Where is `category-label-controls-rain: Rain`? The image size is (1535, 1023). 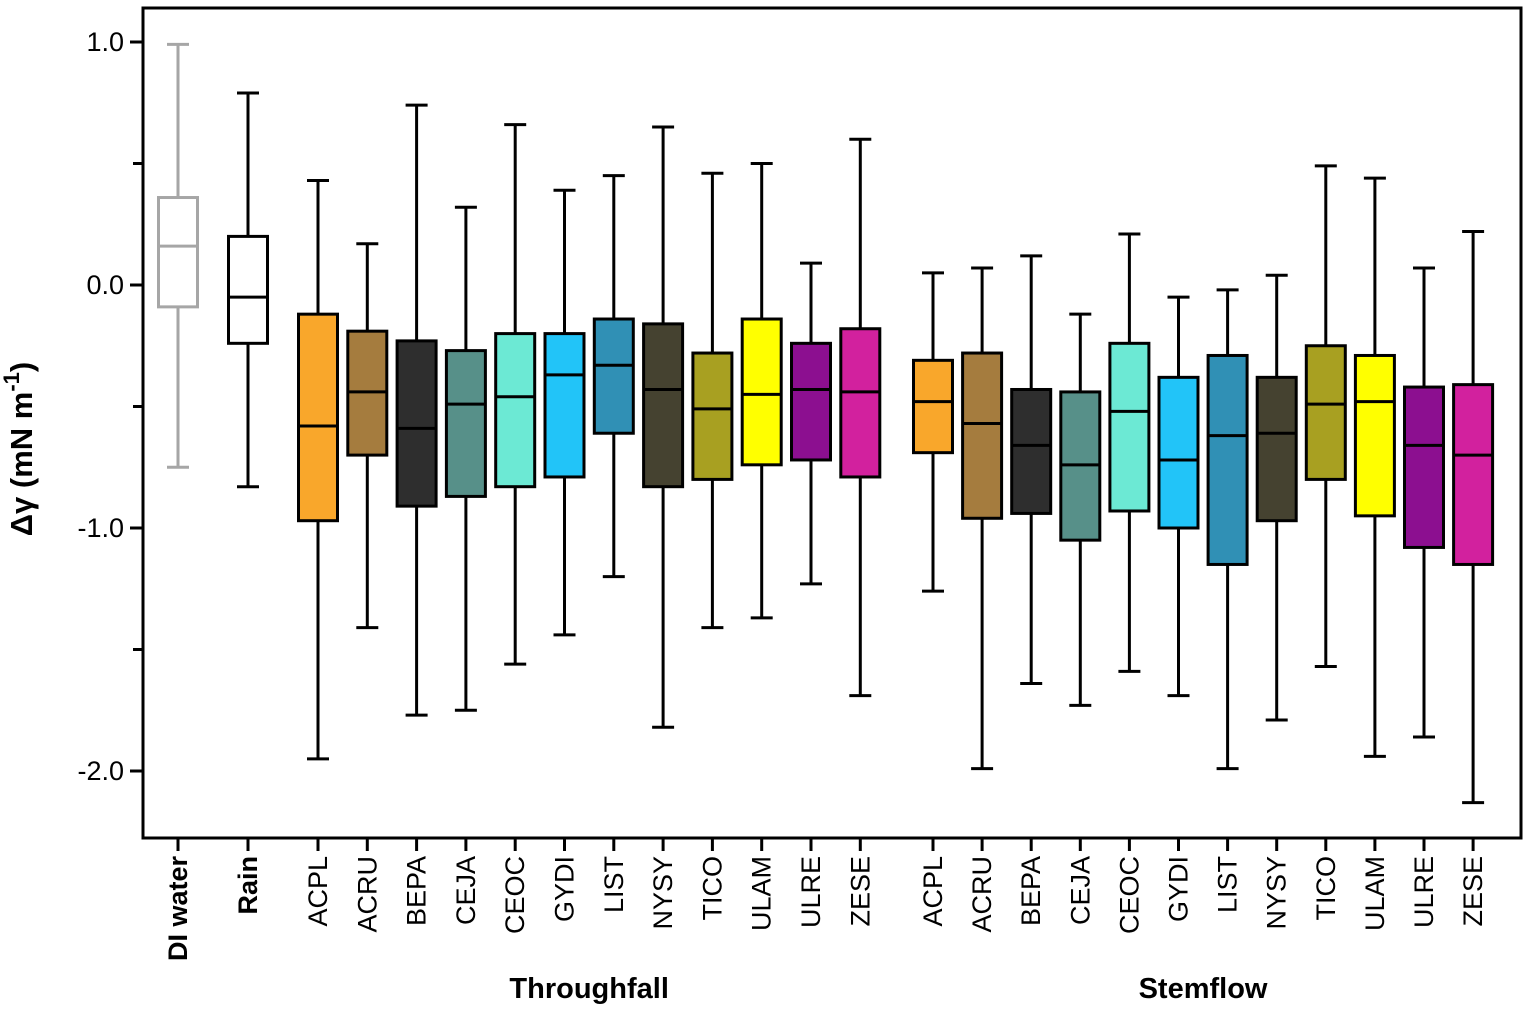 category-label-controls-rain: Rain is located at coordinates (248, 885).